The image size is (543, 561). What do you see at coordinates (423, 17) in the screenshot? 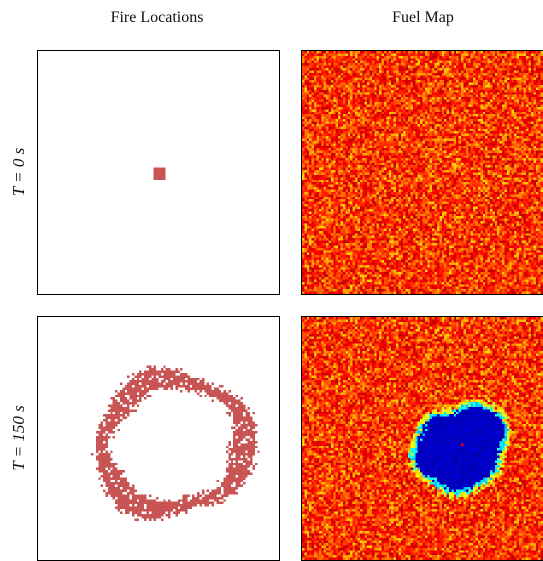
I see `column-title-fuel-map: Fuel Map` at bounding box center [423, 17].